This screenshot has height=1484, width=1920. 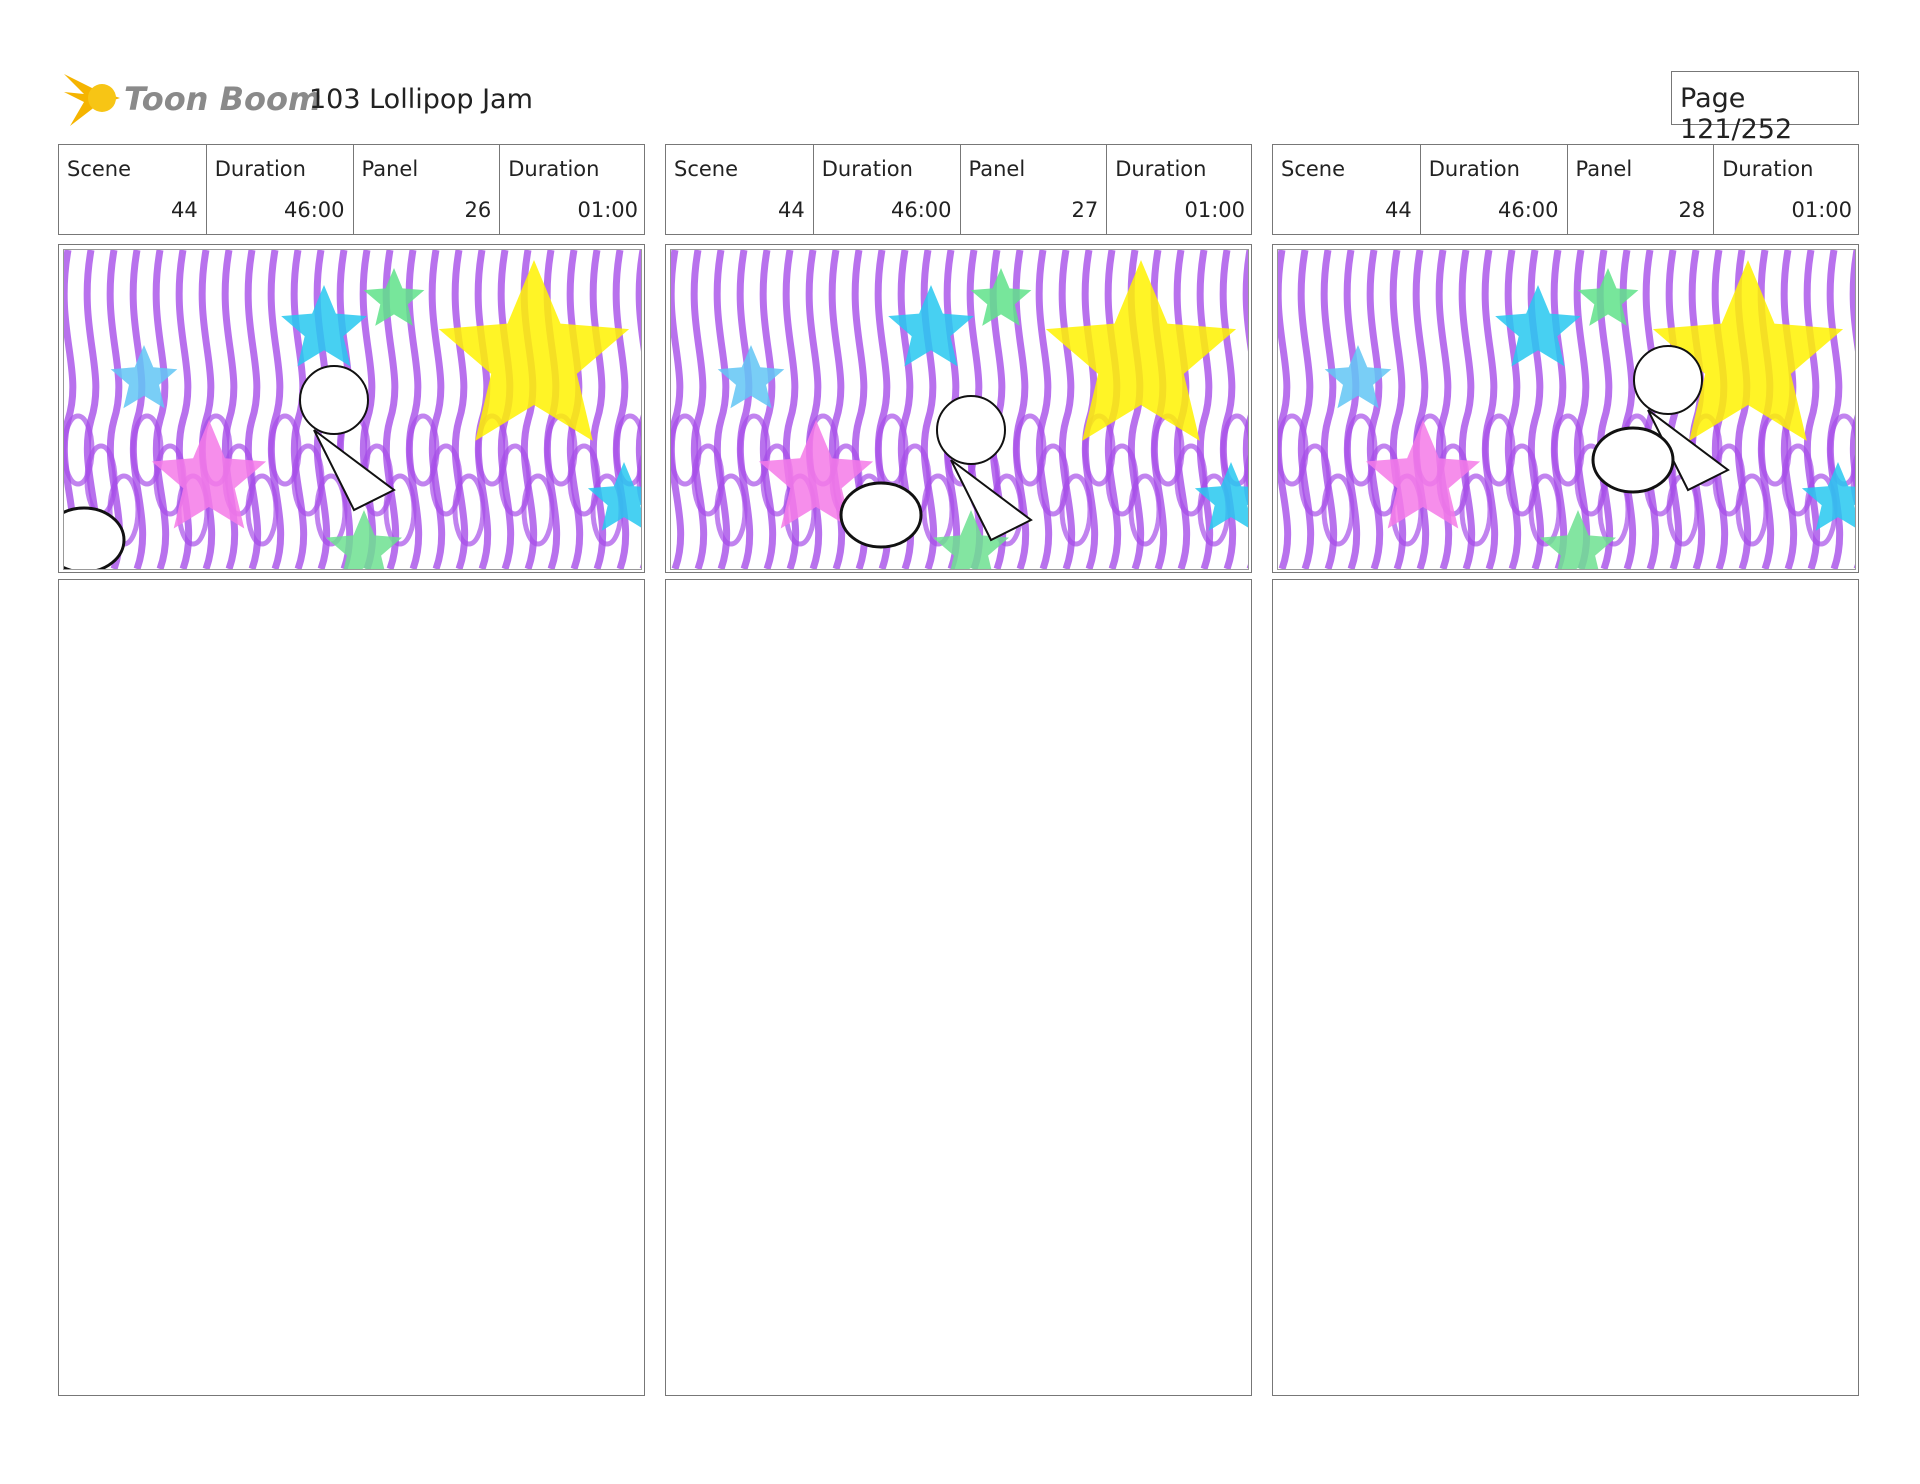 I want to click on info-cell: Panel 28, so click(x=1640, y=189).